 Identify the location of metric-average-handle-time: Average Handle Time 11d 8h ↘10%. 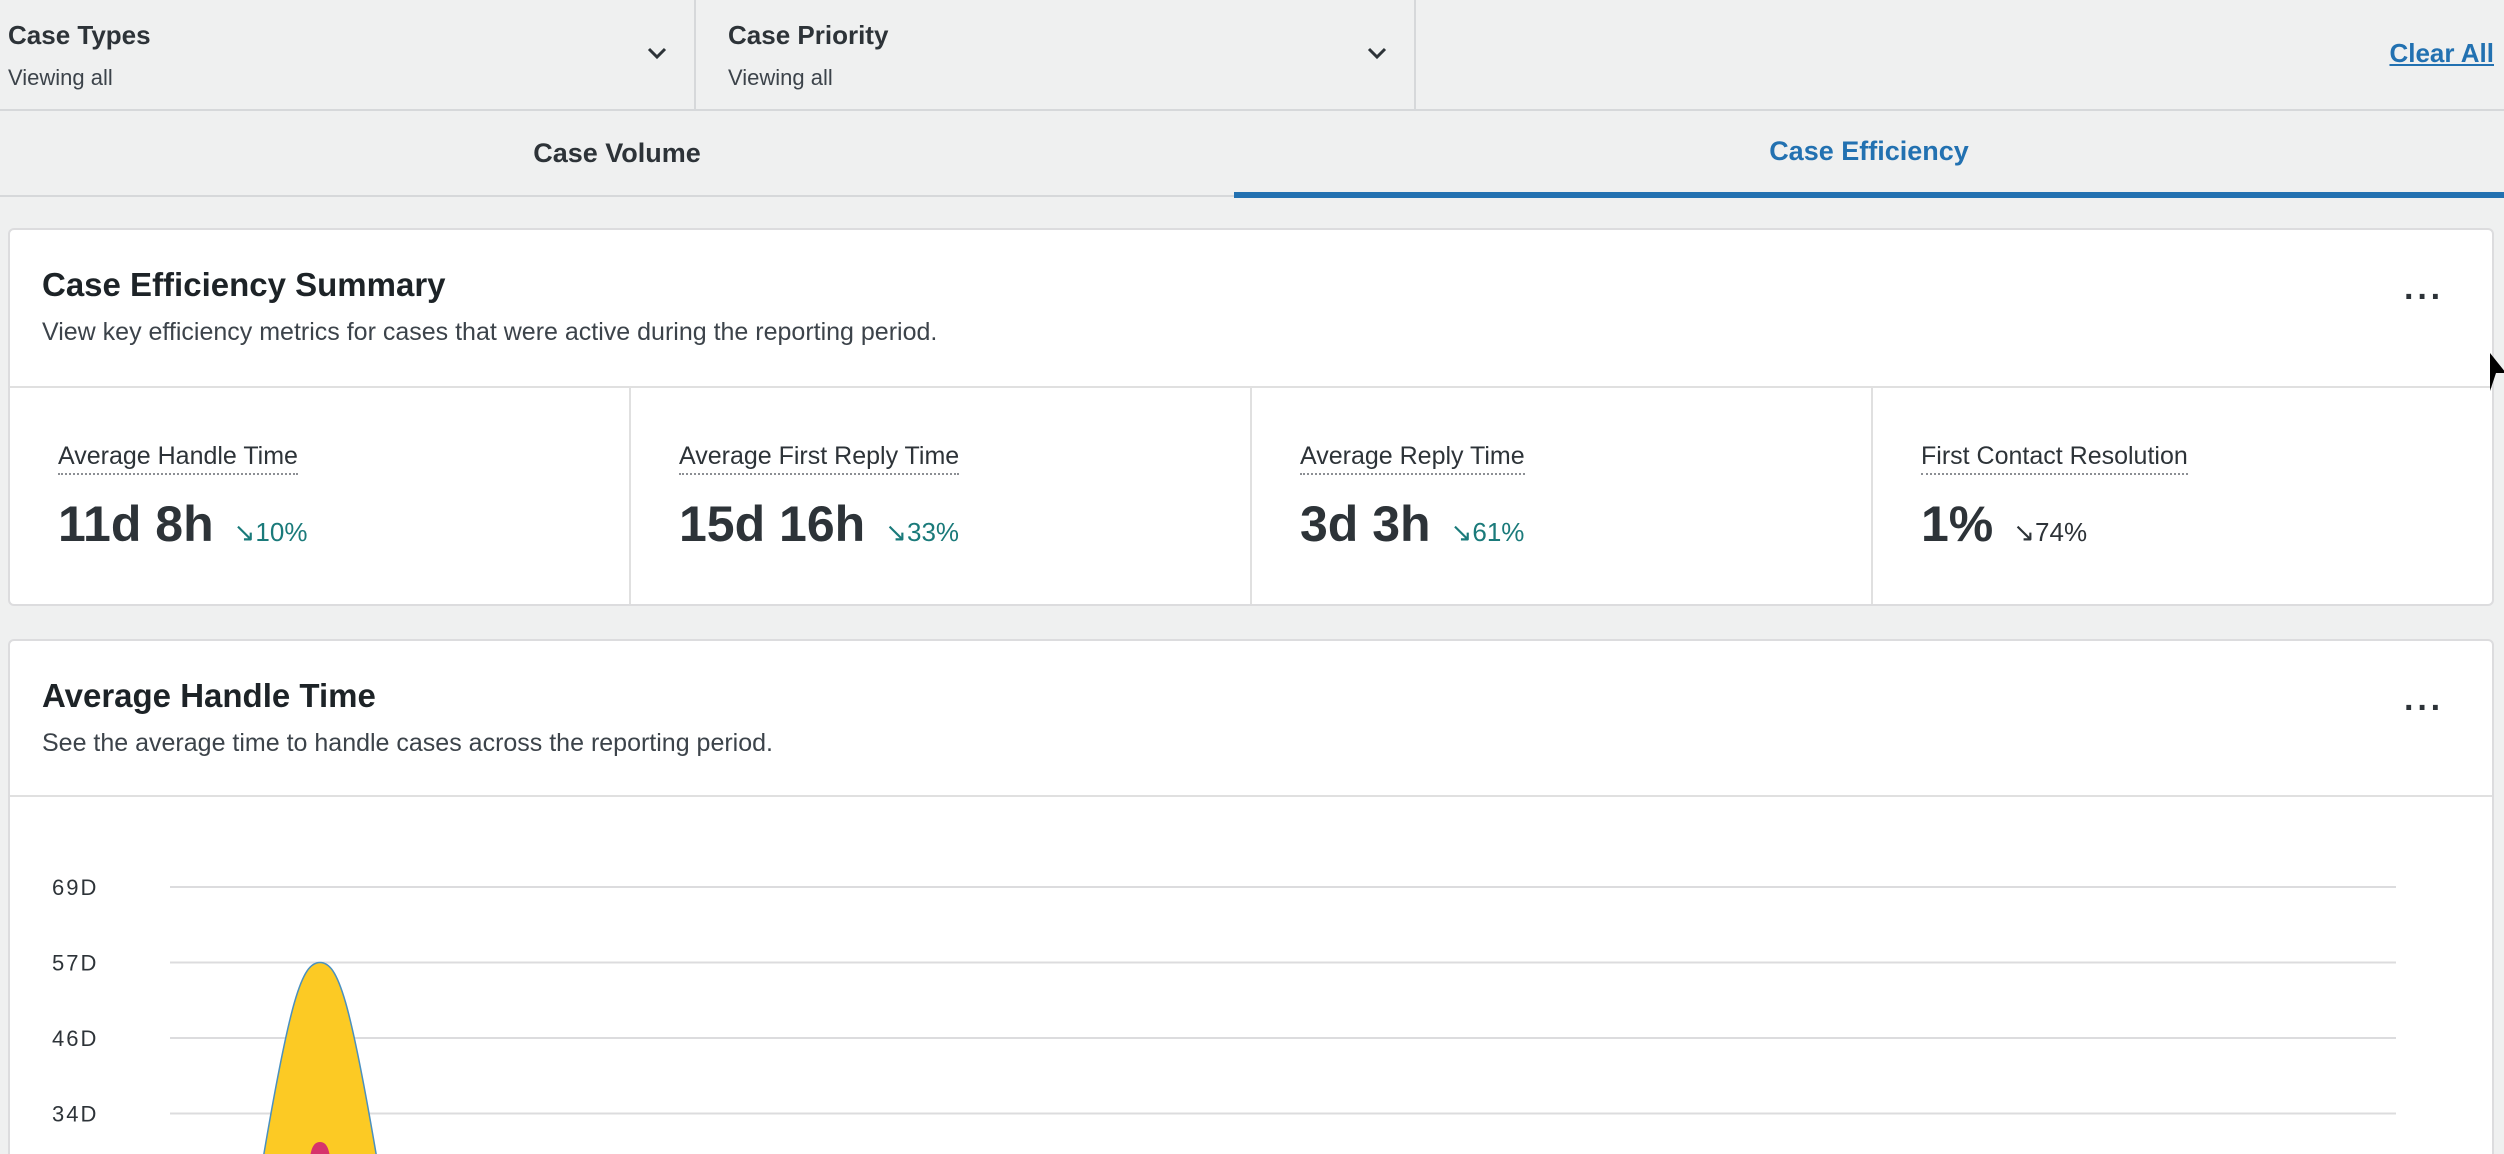
(320, 496).